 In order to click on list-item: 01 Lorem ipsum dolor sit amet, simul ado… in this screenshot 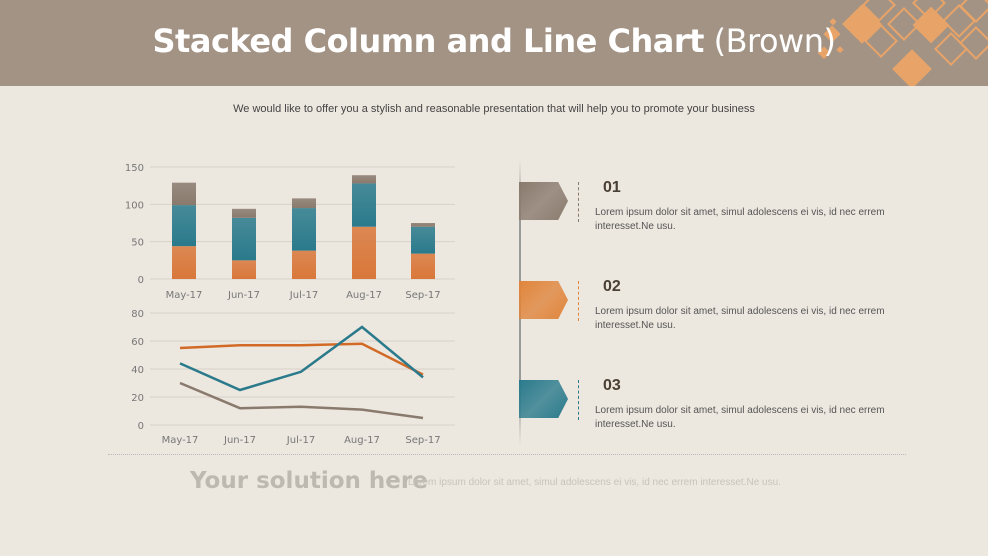, I will do `click(719, 210)`.